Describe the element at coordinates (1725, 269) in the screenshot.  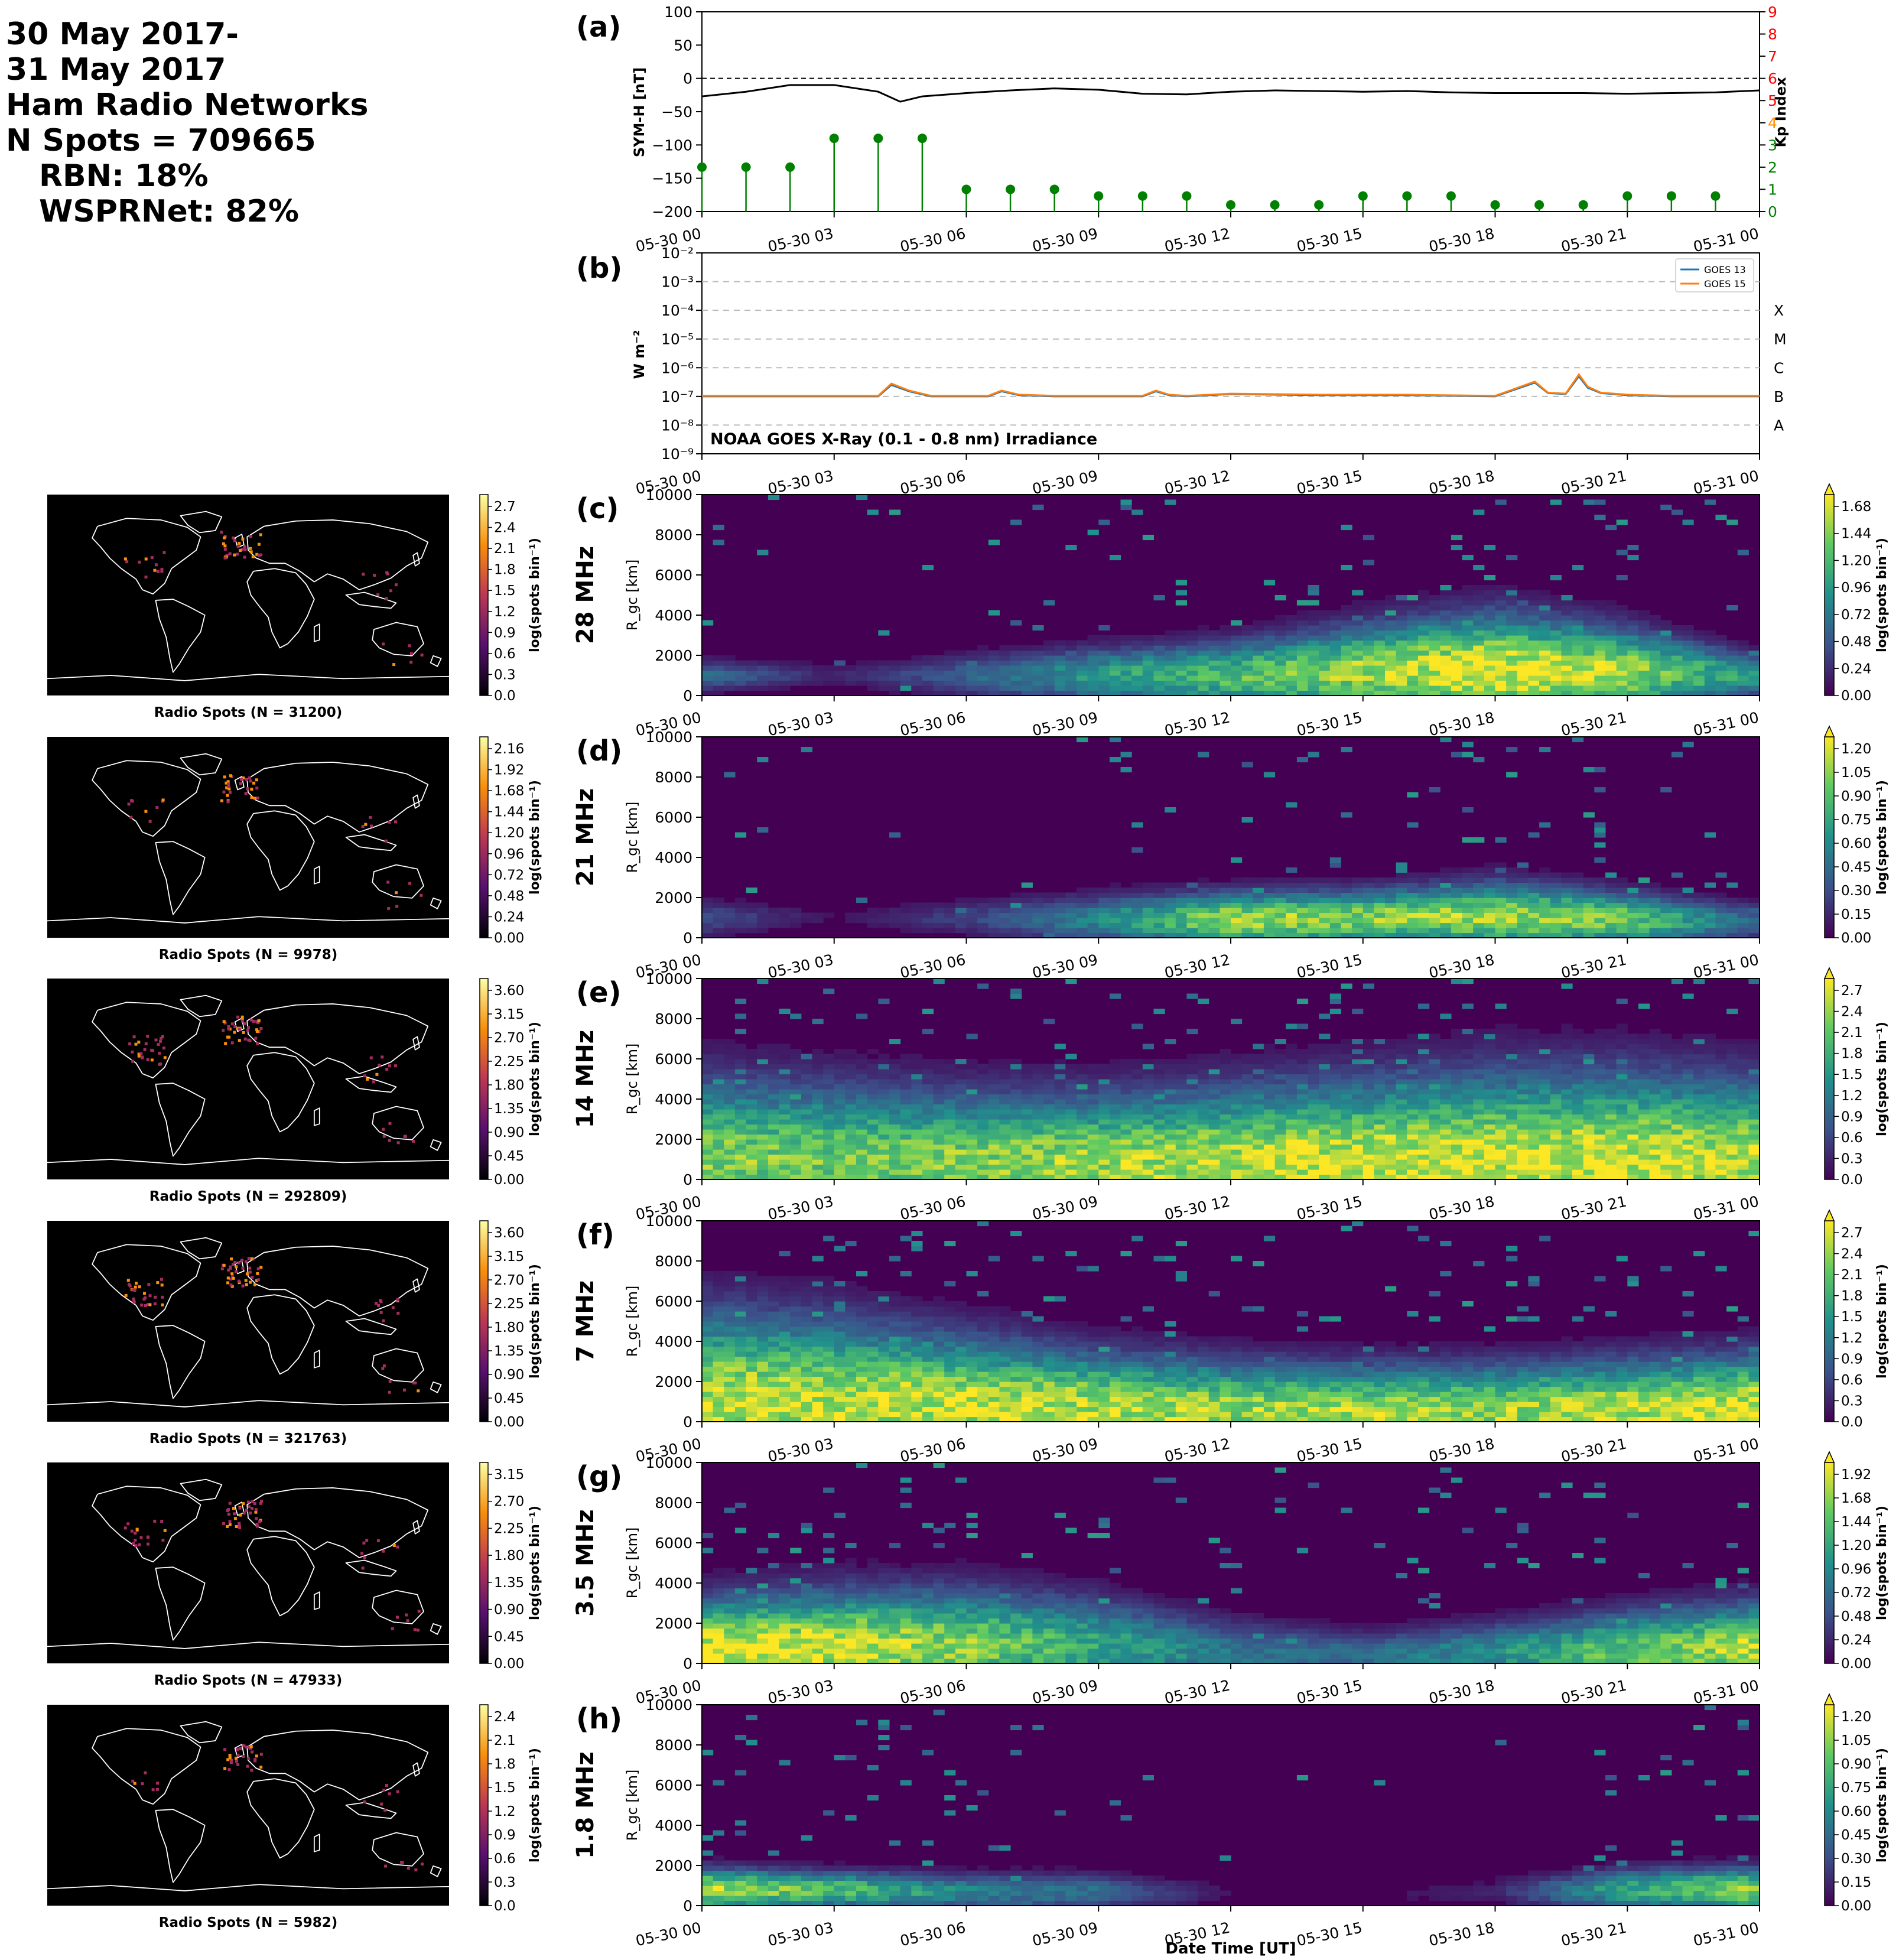
I see `legend-label: GOES 13` at that location.